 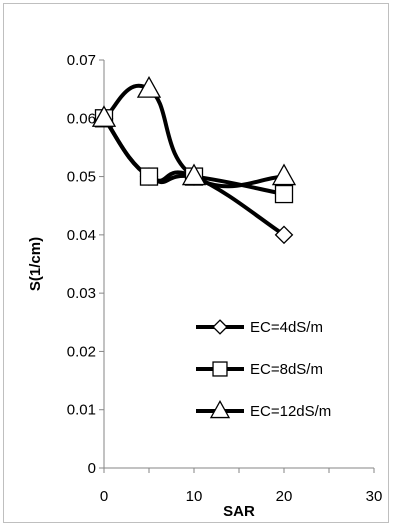 What do you see at coordinates (81, 118) in the screenshot?
I see `y-tick-label: 0.06` at bounding box center [81, 118].